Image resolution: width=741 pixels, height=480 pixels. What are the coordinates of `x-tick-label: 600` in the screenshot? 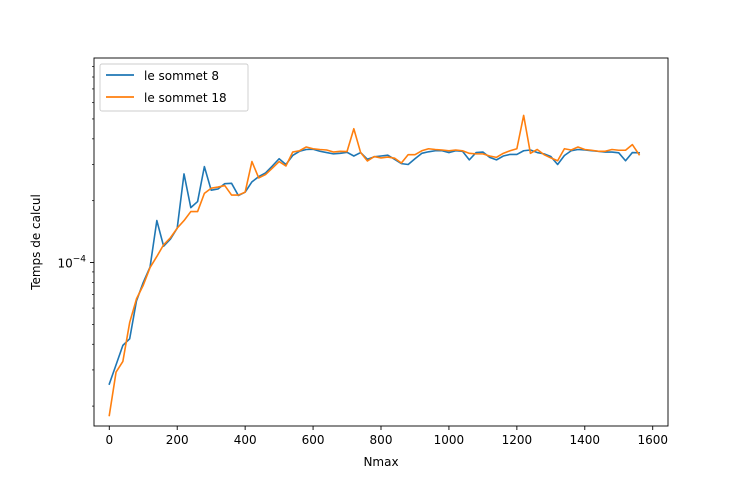 It's located at (313, 440).